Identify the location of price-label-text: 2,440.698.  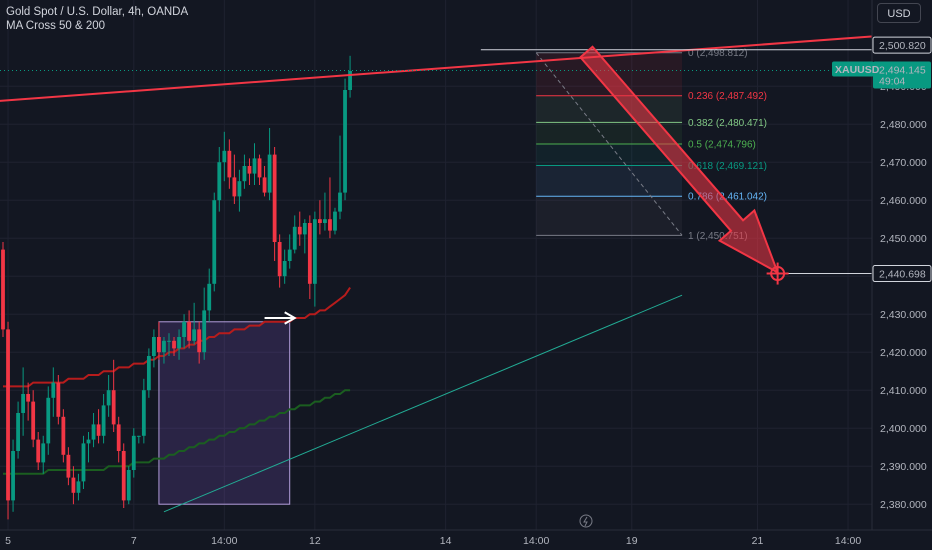
(902, 275).